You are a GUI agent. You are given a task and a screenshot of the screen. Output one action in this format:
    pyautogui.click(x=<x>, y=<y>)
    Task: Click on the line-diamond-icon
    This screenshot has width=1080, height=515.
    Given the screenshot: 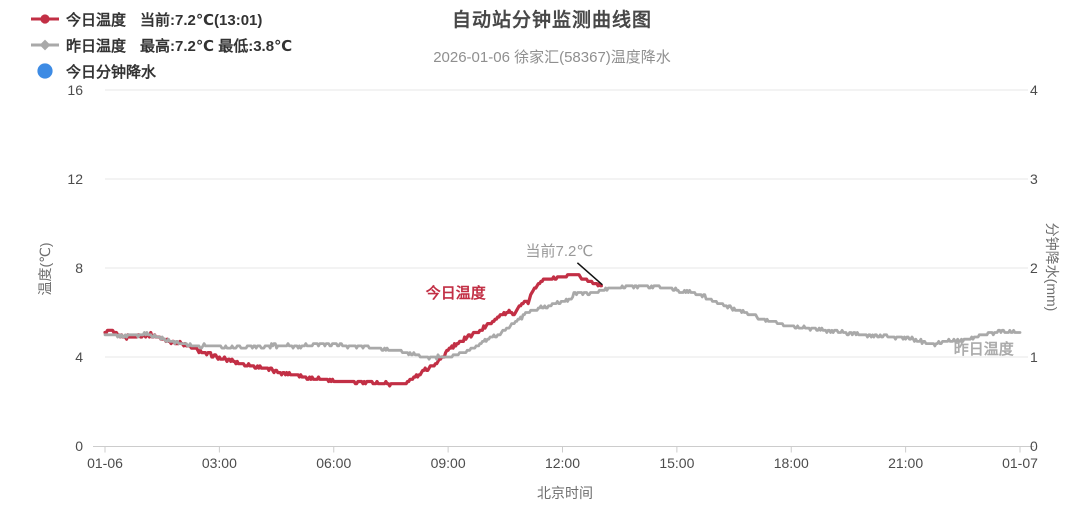 What is the action you would take?
    pyautogui.click(x=45, y=45)
    